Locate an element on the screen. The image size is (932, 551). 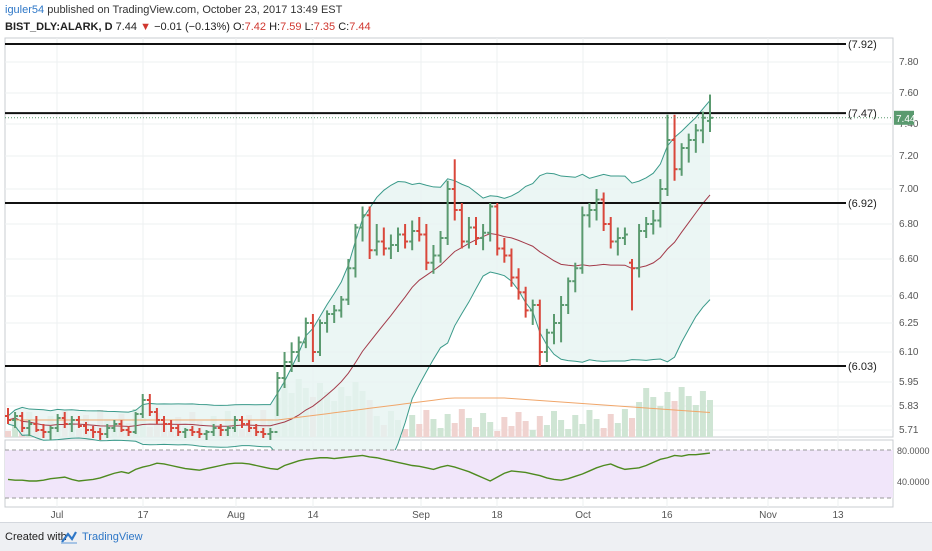
y-tick-label: 5.71 is located at coordinates (909, 430).